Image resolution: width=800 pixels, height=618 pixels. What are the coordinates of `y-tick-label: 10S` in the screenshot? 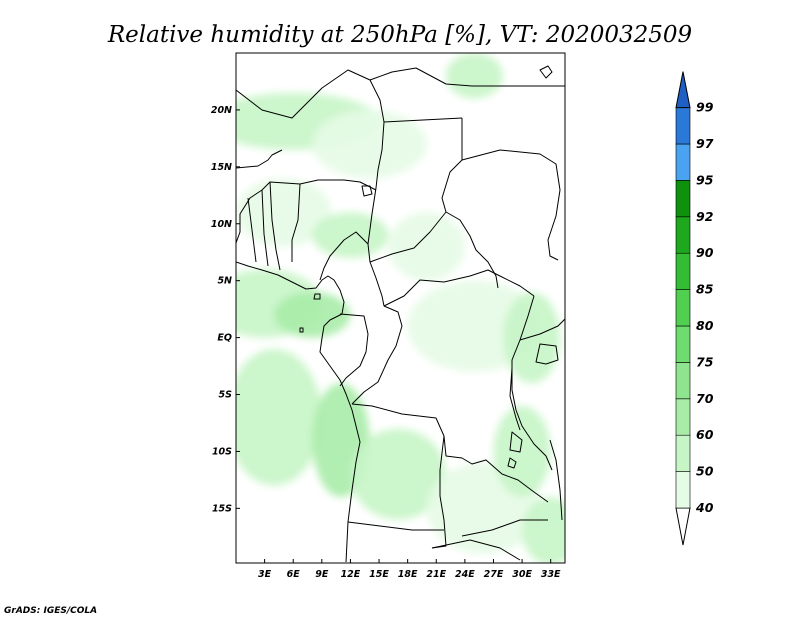 It's located at (222, 451).